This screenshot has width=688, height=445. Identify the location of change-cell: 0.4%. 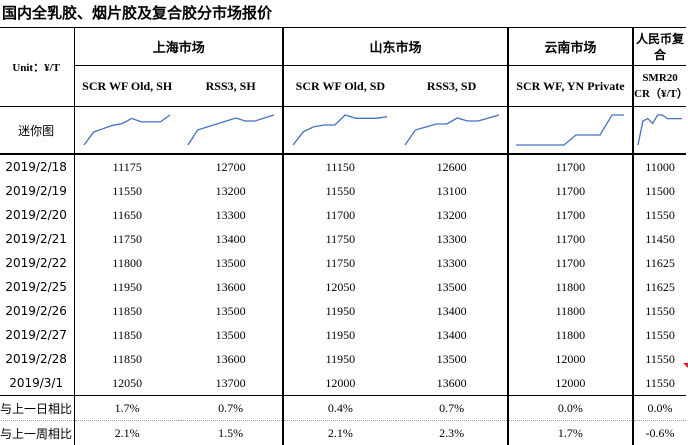
(339, 408).